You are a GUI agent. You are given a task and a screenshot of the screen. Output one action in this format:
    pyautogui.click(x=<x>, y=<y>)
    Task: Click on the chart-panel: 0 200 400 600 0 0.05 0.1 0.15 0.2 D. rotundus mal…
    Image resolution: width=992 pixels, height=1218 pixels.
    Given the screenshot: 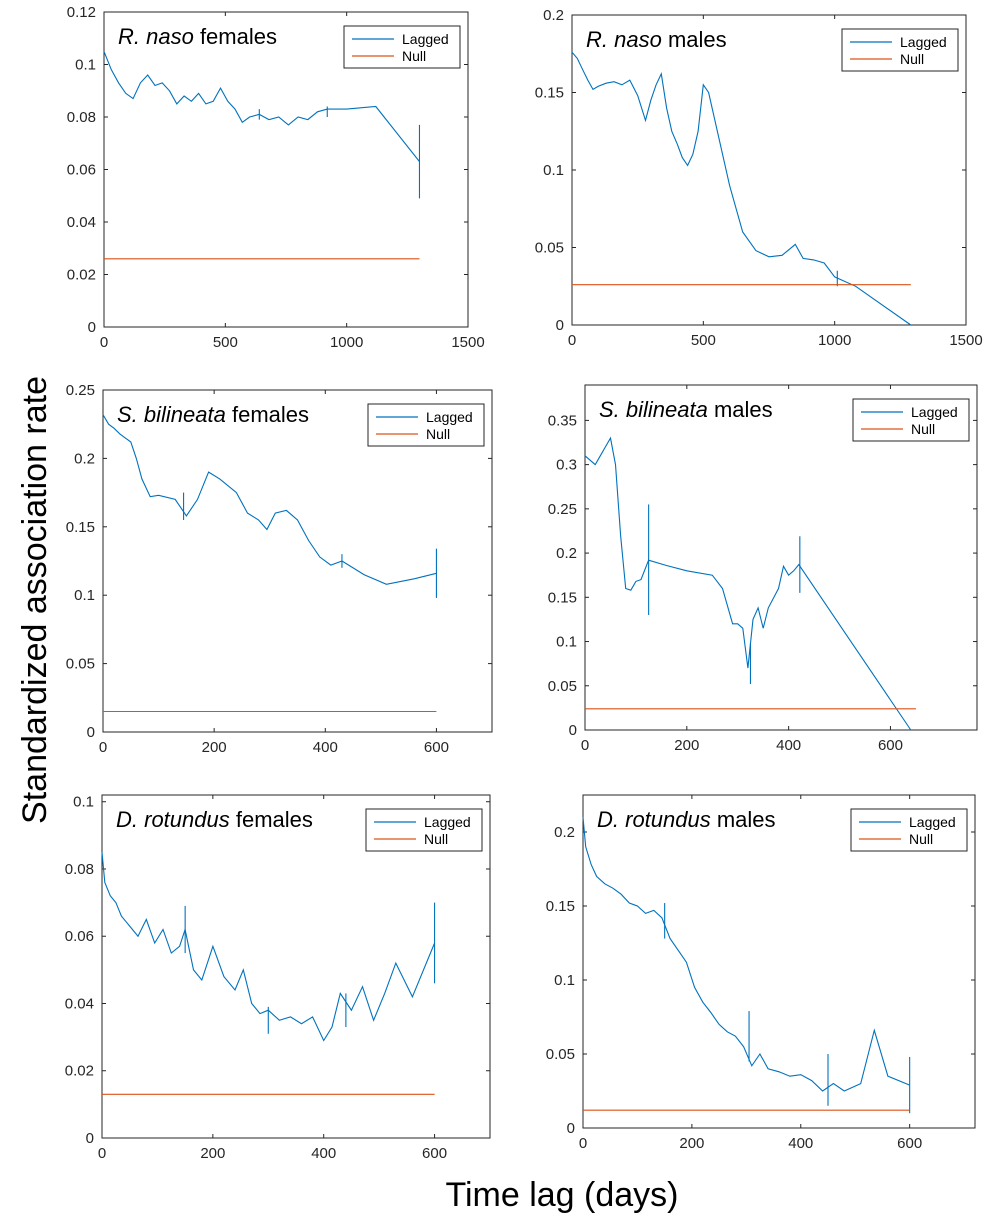 What is the action you would take?
    pyautogui.click(x=761, y=973)
    